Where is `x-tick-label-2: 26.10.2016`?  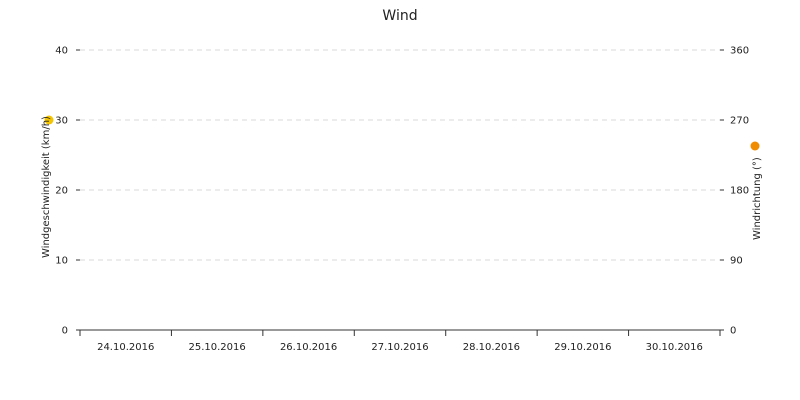
x-tick-label-2: 26.10.2016 is located at coordinates (308, 347).